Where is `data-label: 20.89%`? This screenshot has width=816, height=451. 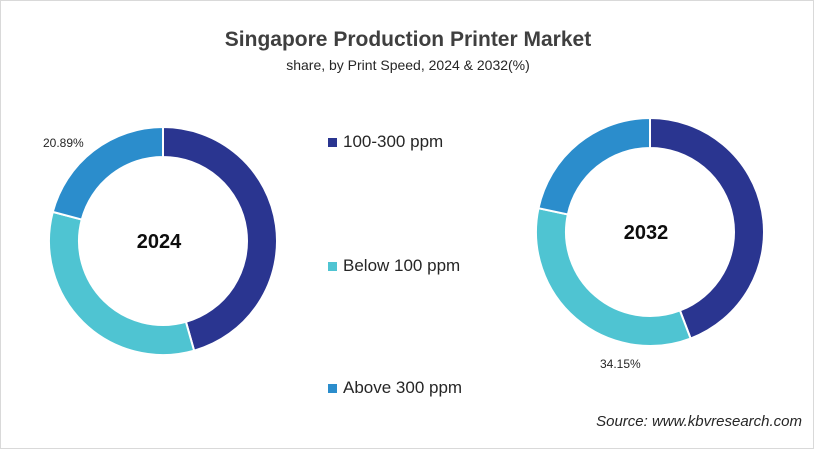
data-label: 20.89% is located at coordinates (63, 143).